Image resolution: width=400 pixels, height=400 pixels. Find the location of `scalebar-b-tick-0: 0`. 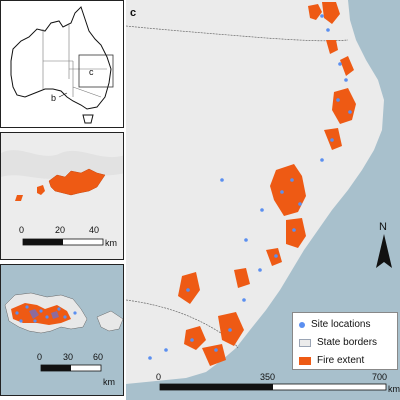

scalebar-b-tick-0: 0 is located at coordinates (39, 357).